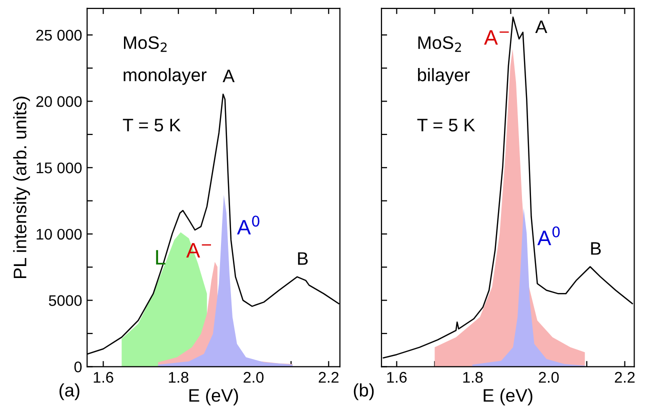  I want to click on y-tick-label: 5000, so click(65, 300).